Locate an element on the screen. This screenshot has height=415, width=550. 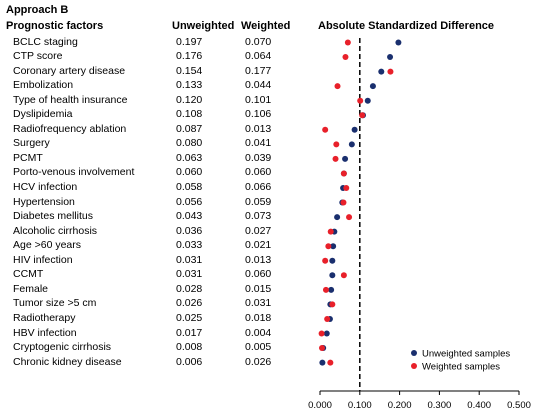
weighted-value: 0.021 is located at coordinates (258, 245).